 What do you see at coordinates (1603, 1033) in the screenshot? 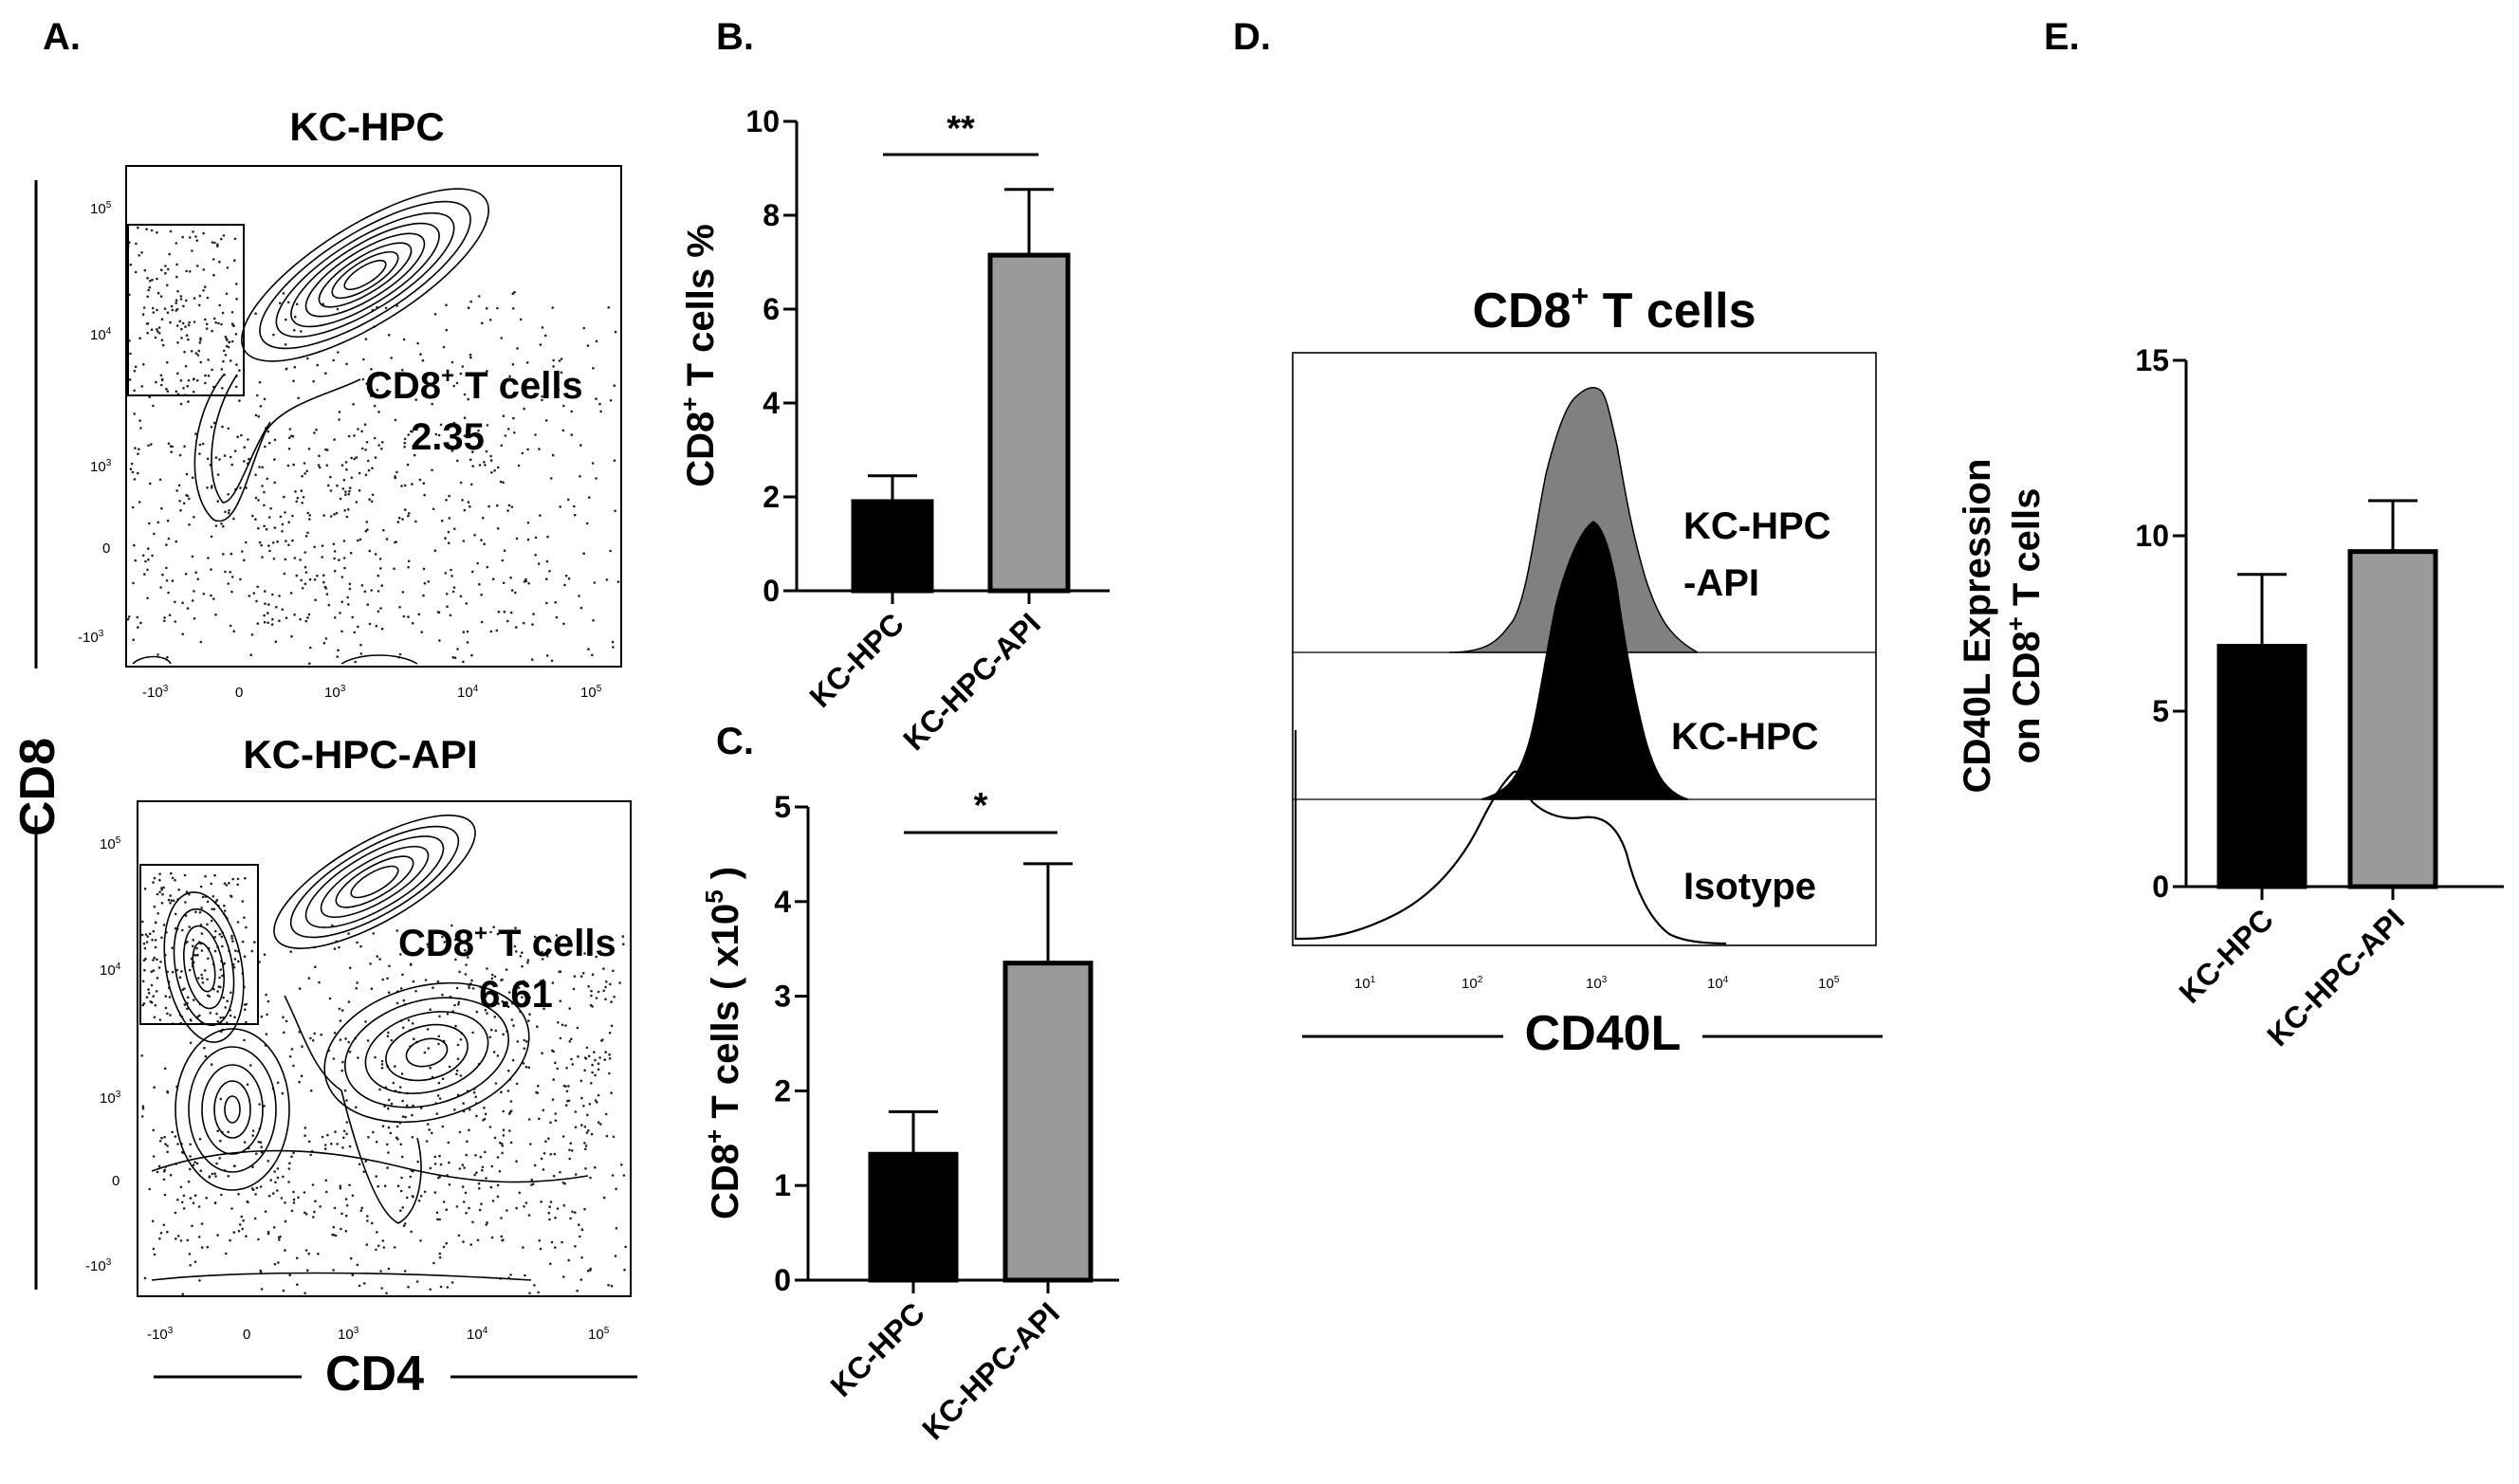
I see `histogram-x-axis-label: CD40L` at bounding box center [1603, 1033].